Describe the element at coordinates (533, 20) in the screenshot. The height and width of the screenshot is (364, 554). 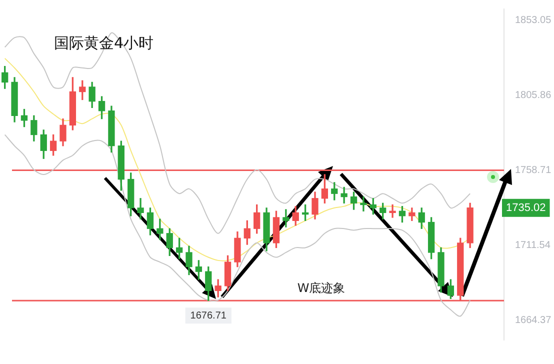
I see `y-tick-label: 1853.05` at that location.